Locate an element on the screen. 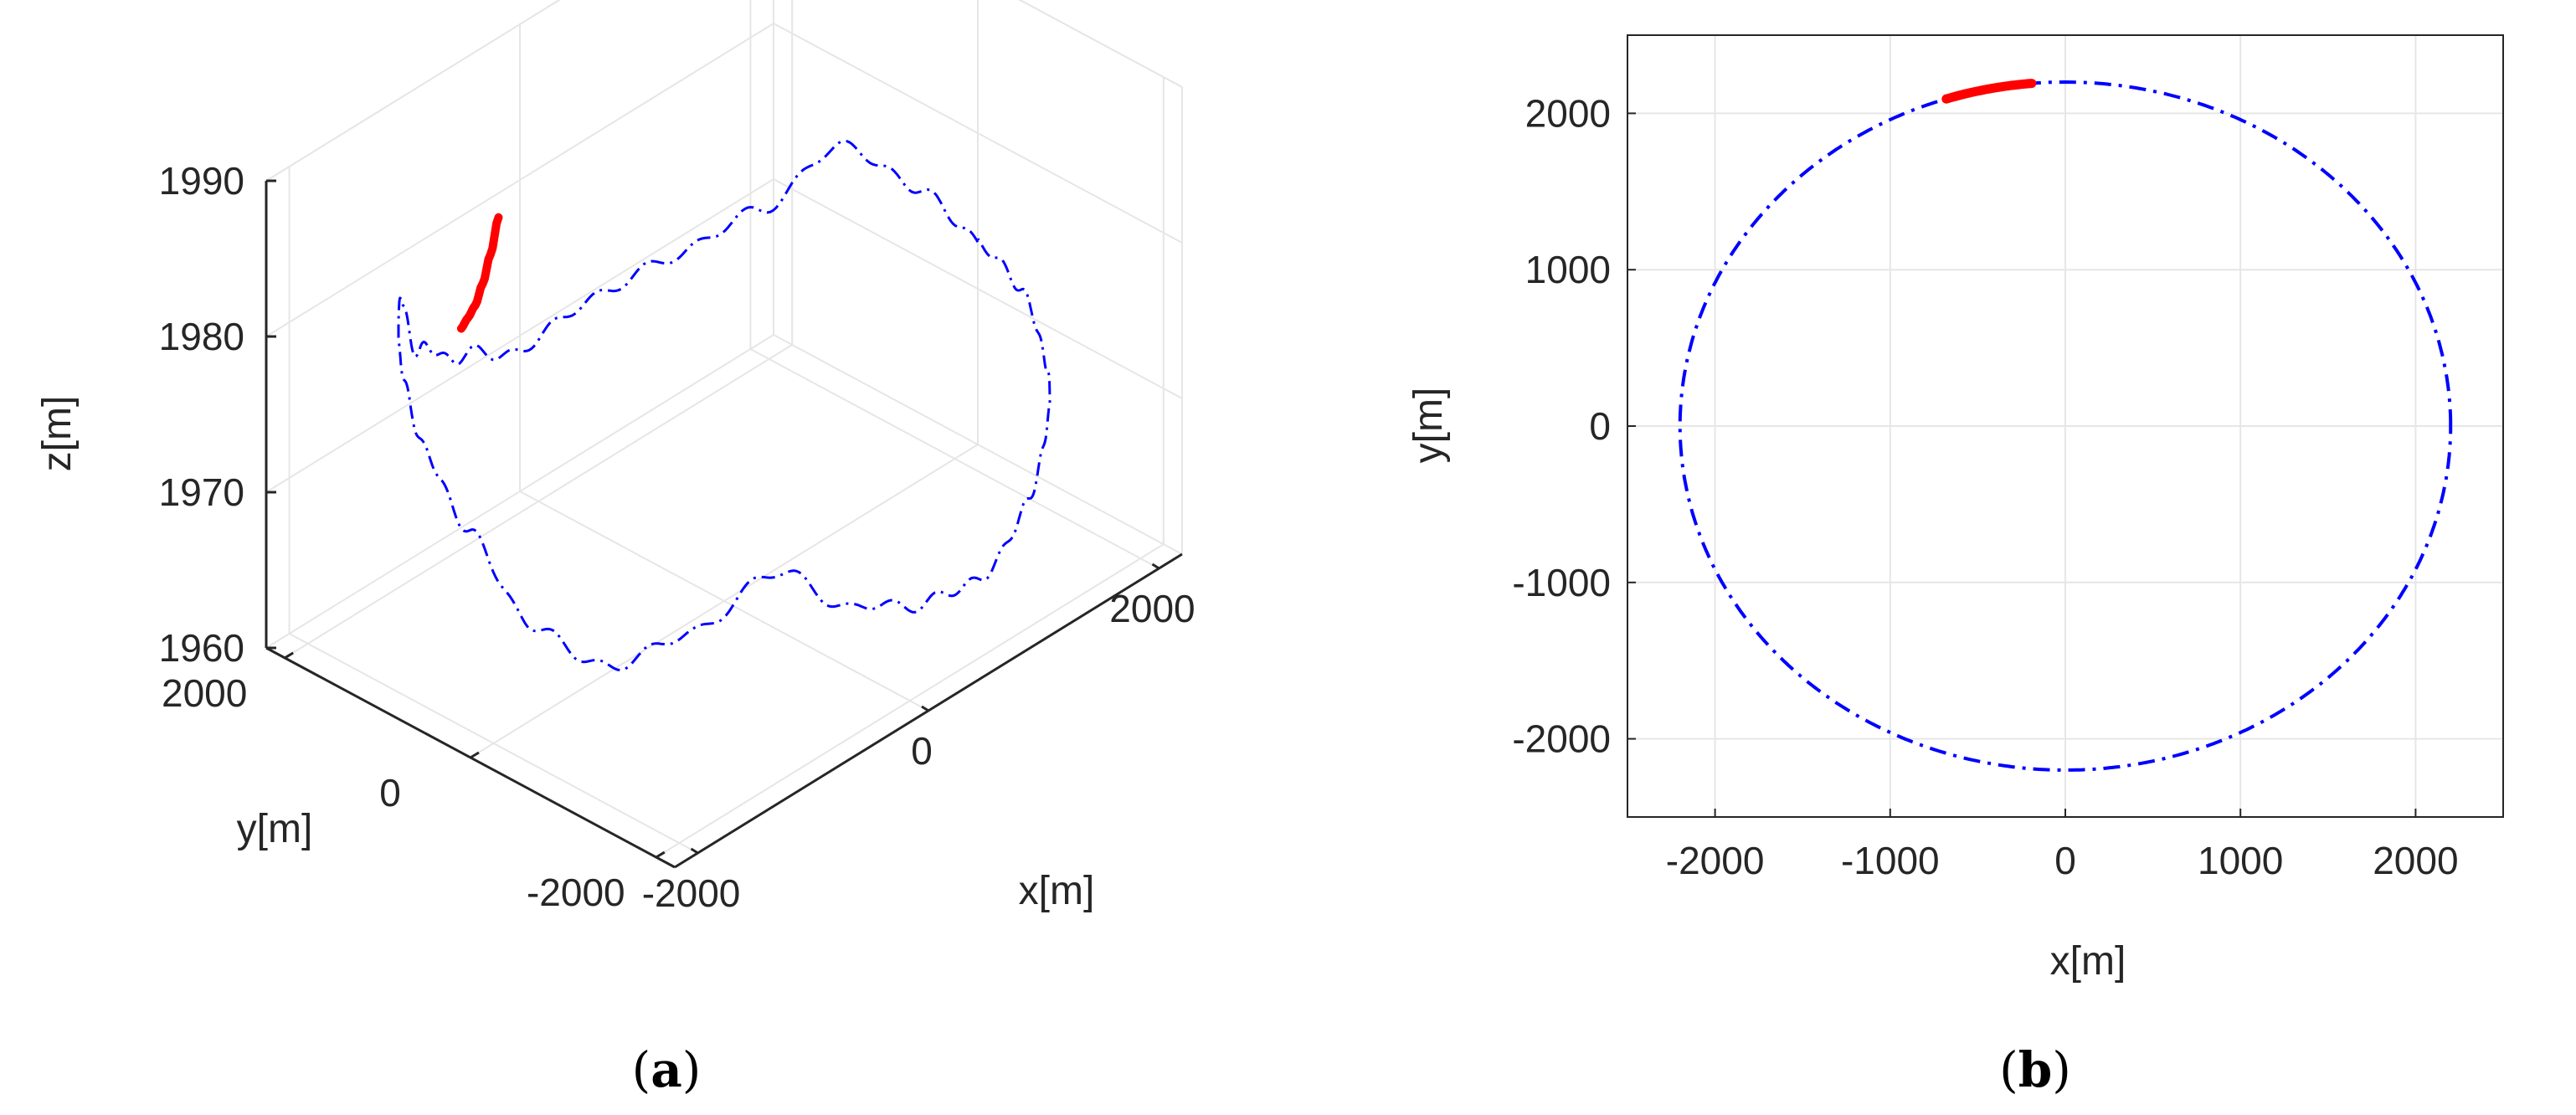 Image resolution: width=2576 pixels, height=1115 pixels. panel-b-x-tick-label: 2000 is located at coordinates (2415, 861).